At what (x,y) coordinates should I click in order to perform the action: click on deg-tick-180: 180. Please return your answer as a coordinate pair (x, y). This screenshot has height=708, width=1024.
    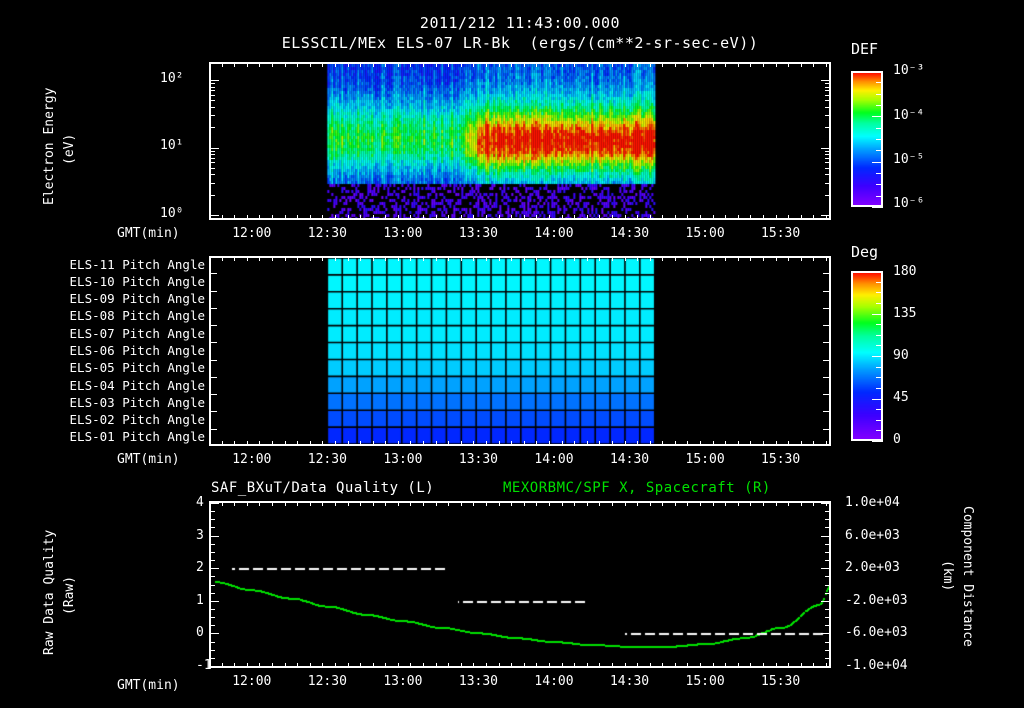
    Looking at the image, I should click on (905, 271).